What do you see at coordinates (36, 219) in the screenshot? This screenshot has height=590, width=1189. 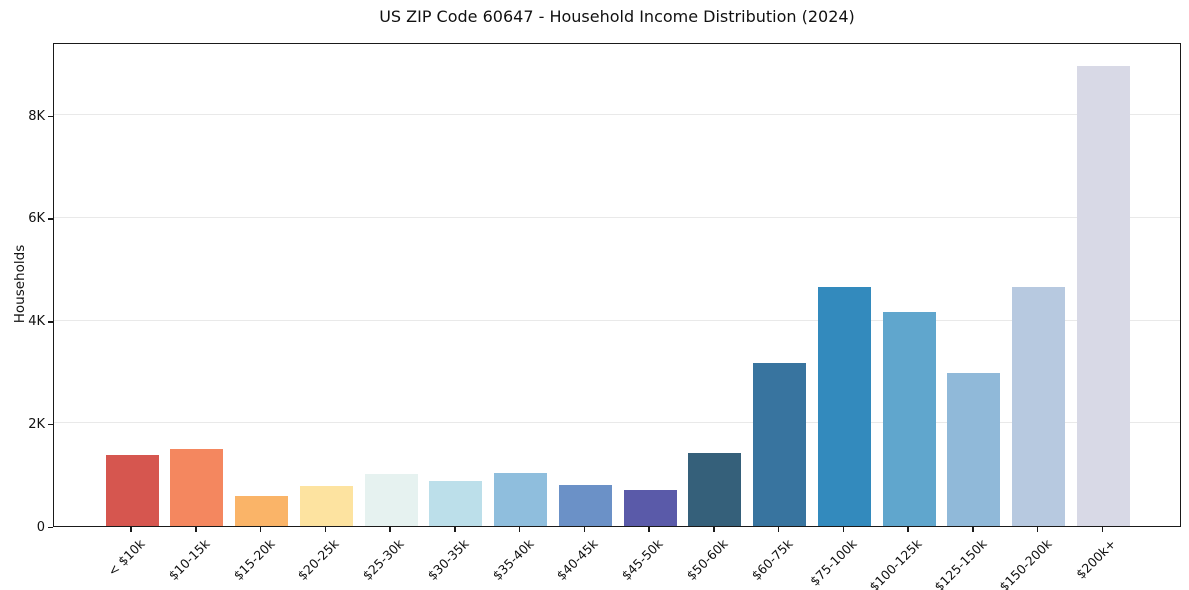 I see `y-tick-label-6K: 6K` at bounding box center [36, 219].